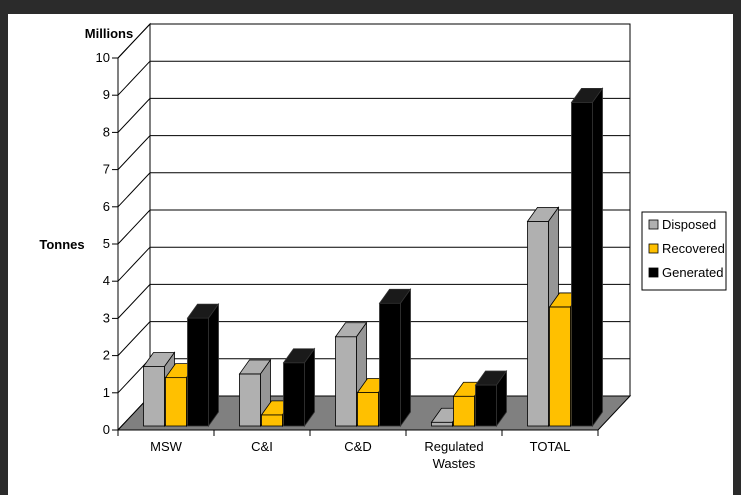  Describe the element at coordinates (106, 355) in the screenshot. I see `y-tick-label: 2` at that location.